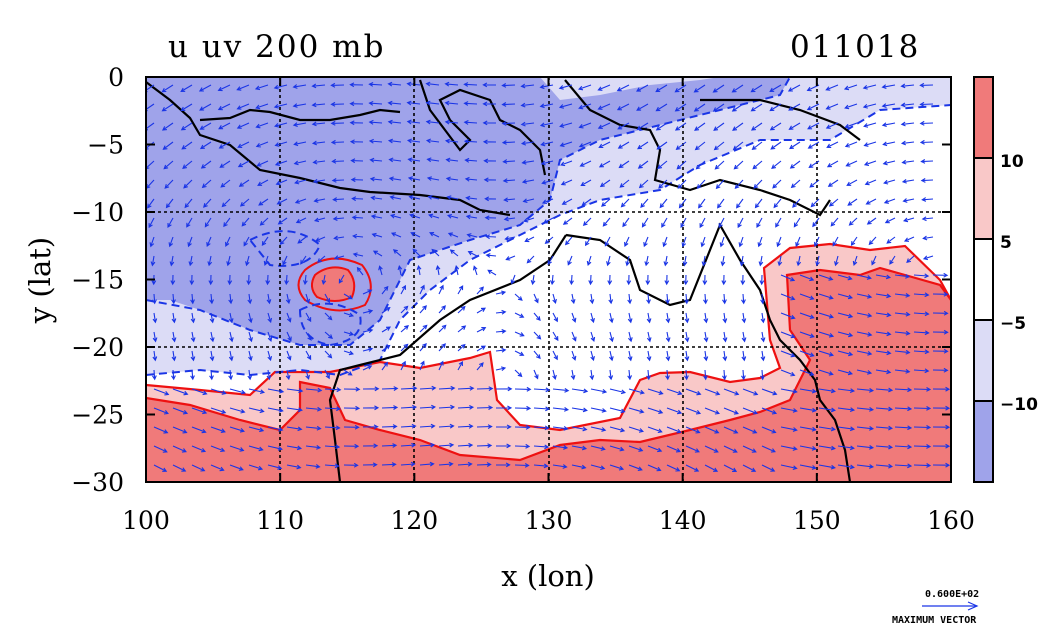 This screenshot has width=1056, height=631. Describe the element at coordinates (951, 520) in the screenshot. I see `x-tick-label: 160` at that location.